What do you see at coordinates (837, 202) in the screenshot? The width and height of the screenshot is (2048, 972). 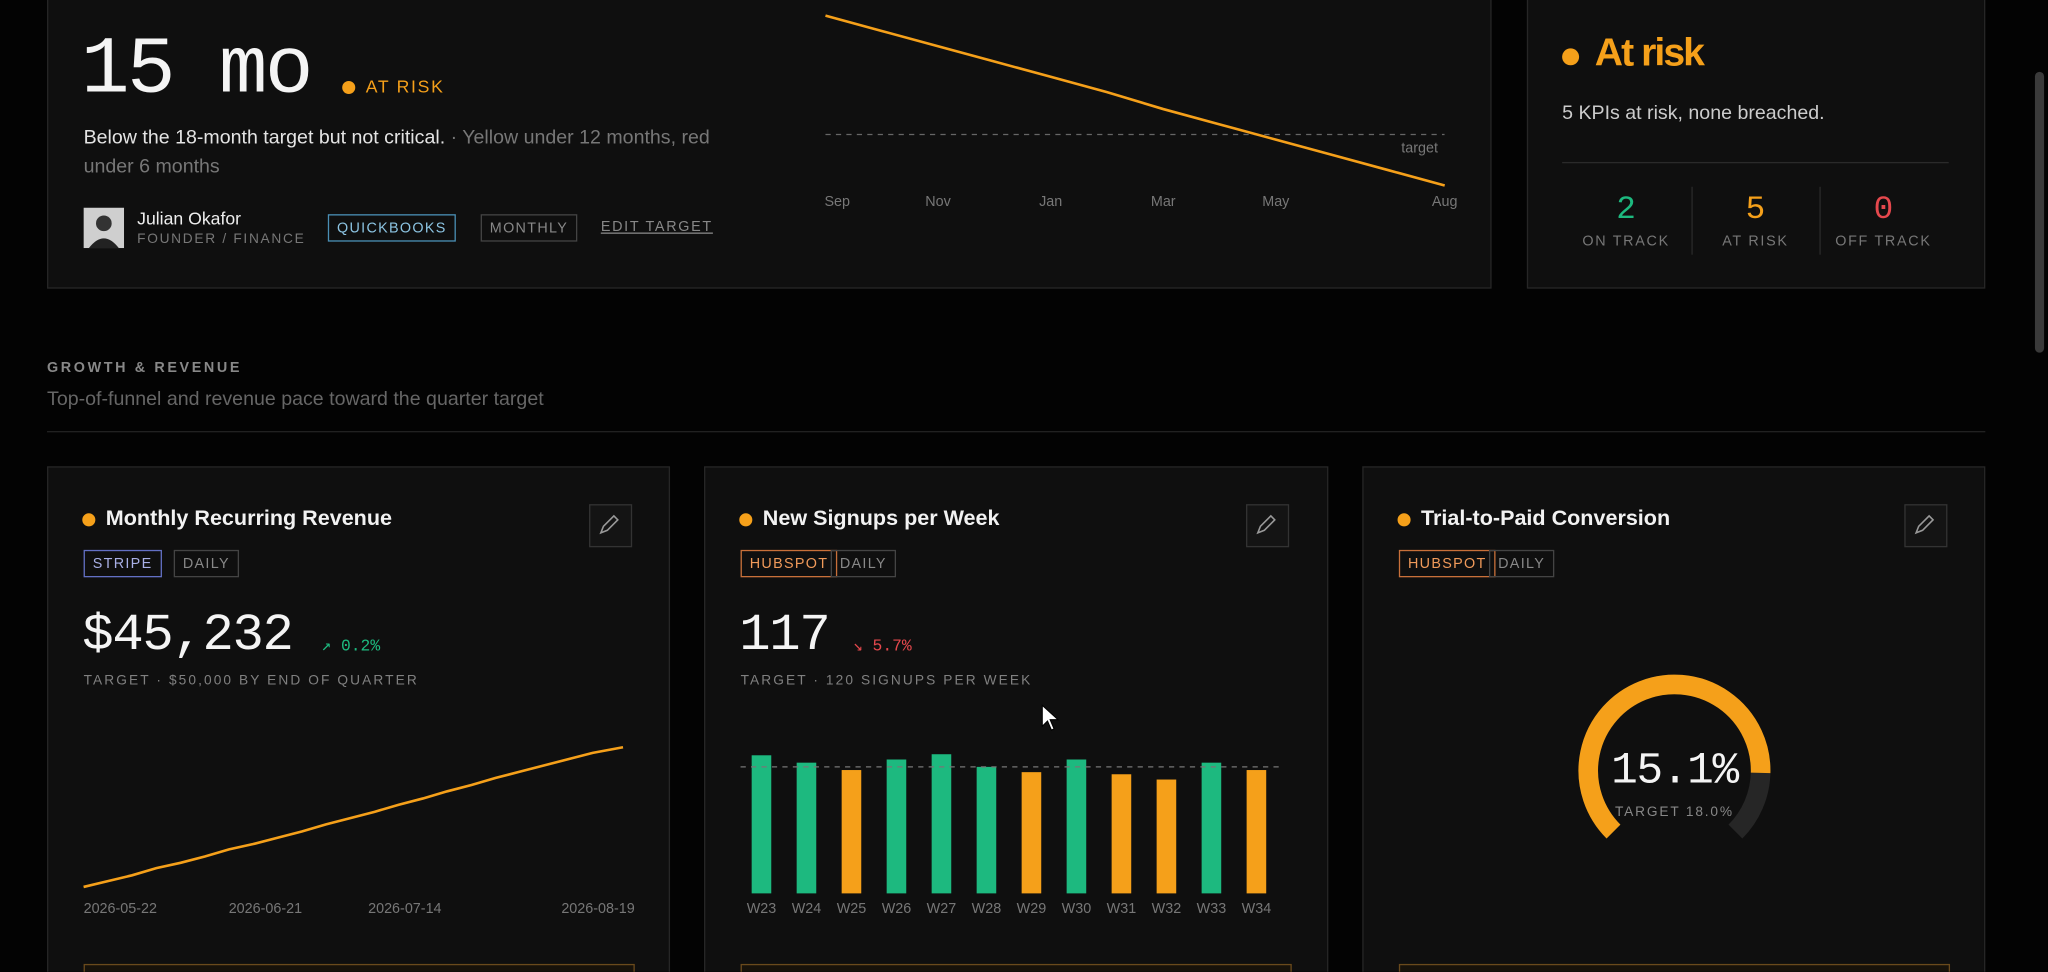 I see `x-tick-label: Sep` at bounding box center [837, 202].